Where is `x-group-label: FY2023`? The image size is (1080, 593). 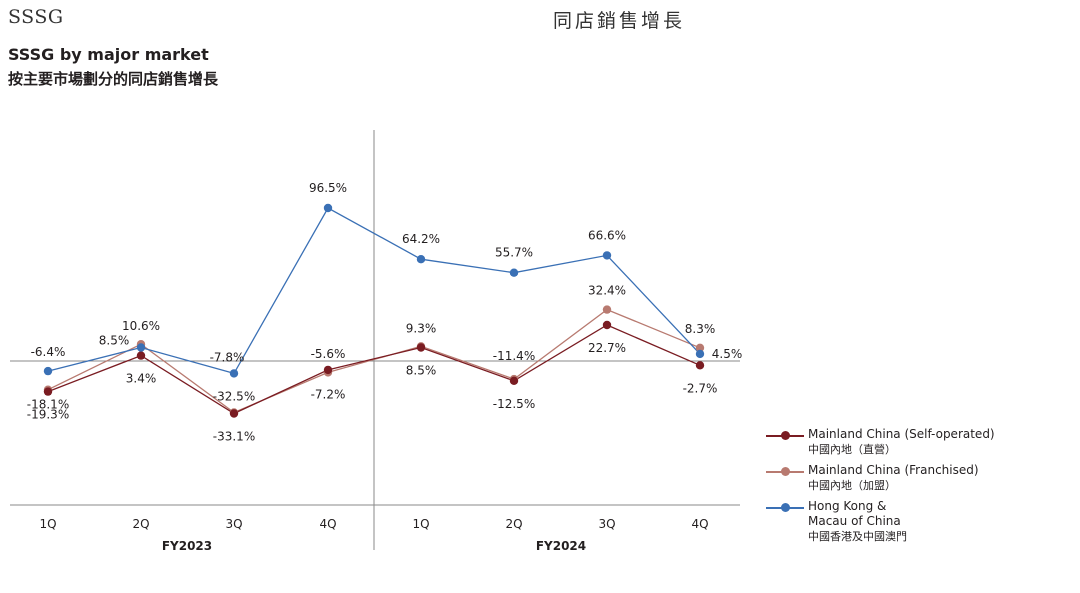 x-group-label: FY2023 is located at coordinates (187, 546).